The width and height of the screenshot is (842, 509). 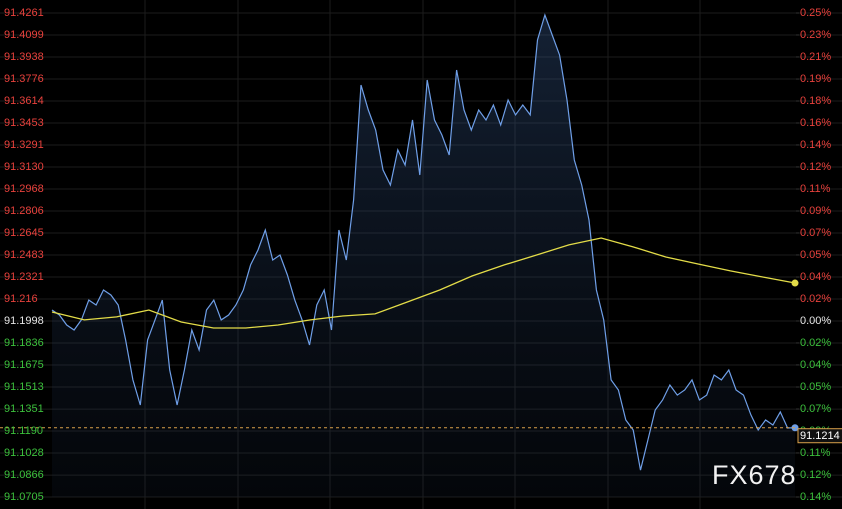 I want to click on y2-tick-label: 0.21%, so click(x=815, y=57).